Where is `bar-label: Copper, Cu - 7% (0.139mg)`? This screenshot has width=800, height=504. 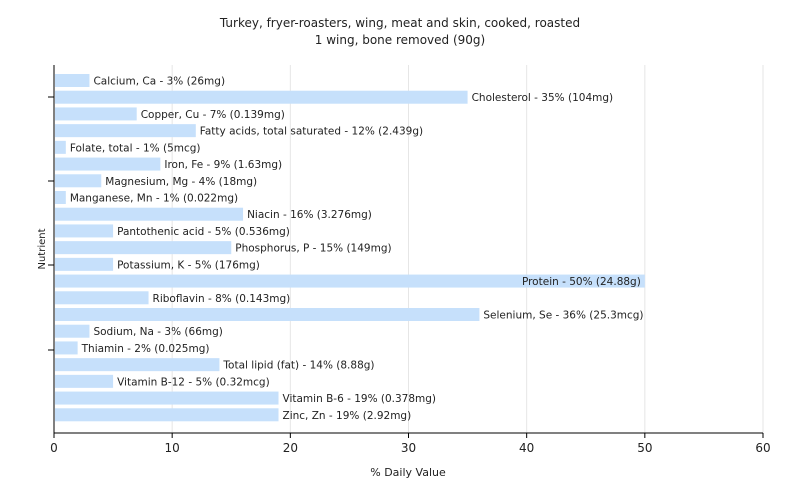 bar-label: Copper, Cu - 7% (0.139mg) is located at coordinates (213, 115).